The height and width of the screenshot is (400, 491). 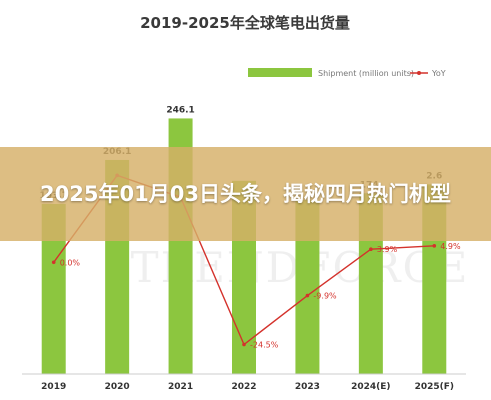 I want to click on yoy-value-label: -9.9%, so click(x=325, y=296).